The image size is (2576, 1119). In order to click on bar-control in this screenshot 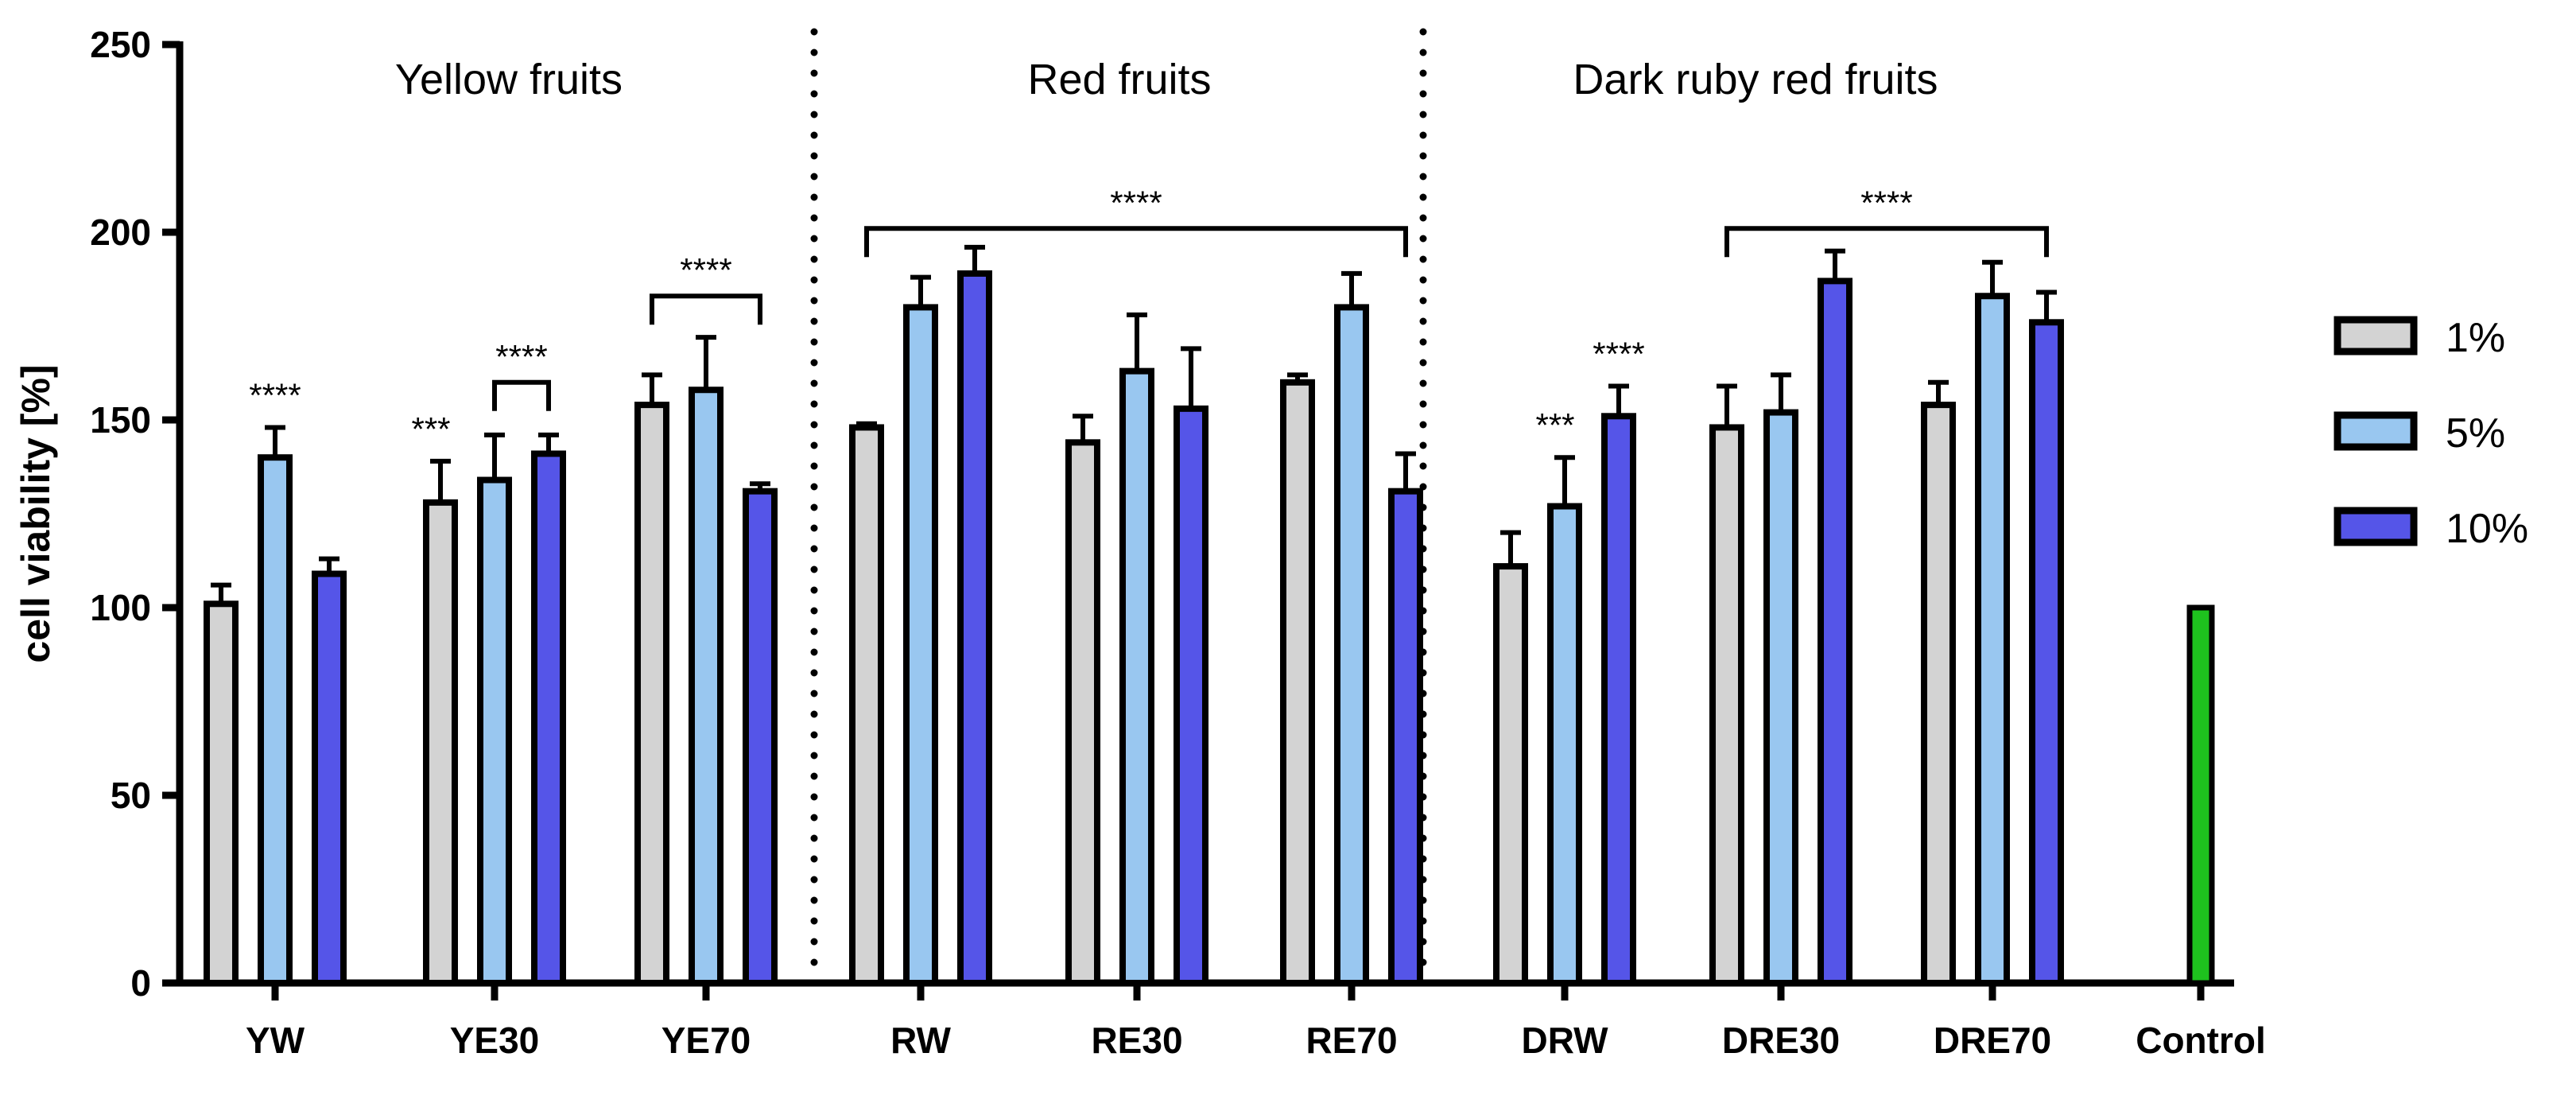, I will do `click(2200, 795)`.